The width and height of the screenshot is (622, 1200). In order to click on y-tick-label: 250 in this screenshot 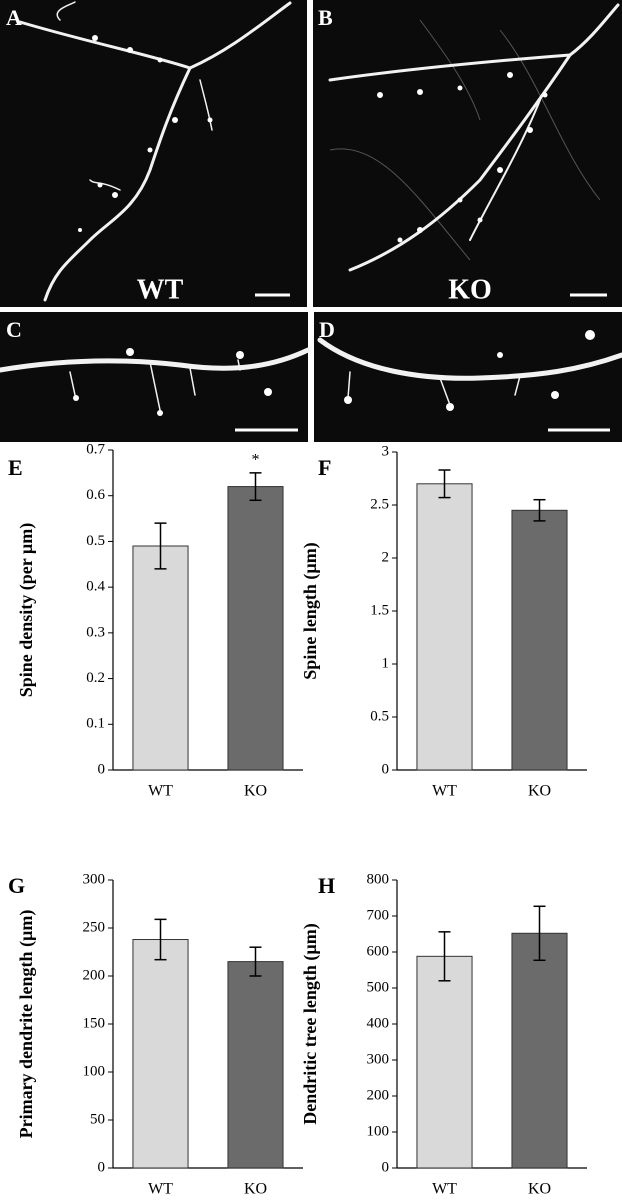, I will do `click(94, 927)`.